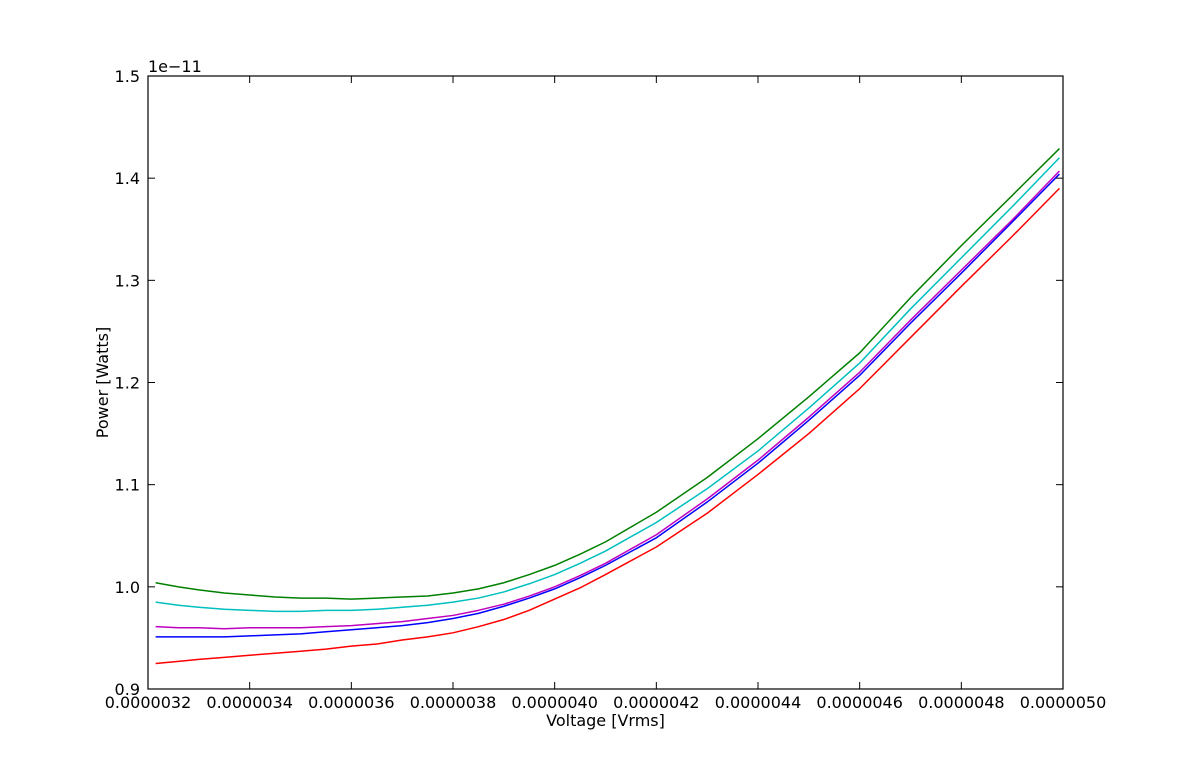 The image size is (1181, 766). What do you see at coordinates (961, 702) in the screenshot?
I see `x-tick-label: 0.0000048` at bounding box center [961, 702].